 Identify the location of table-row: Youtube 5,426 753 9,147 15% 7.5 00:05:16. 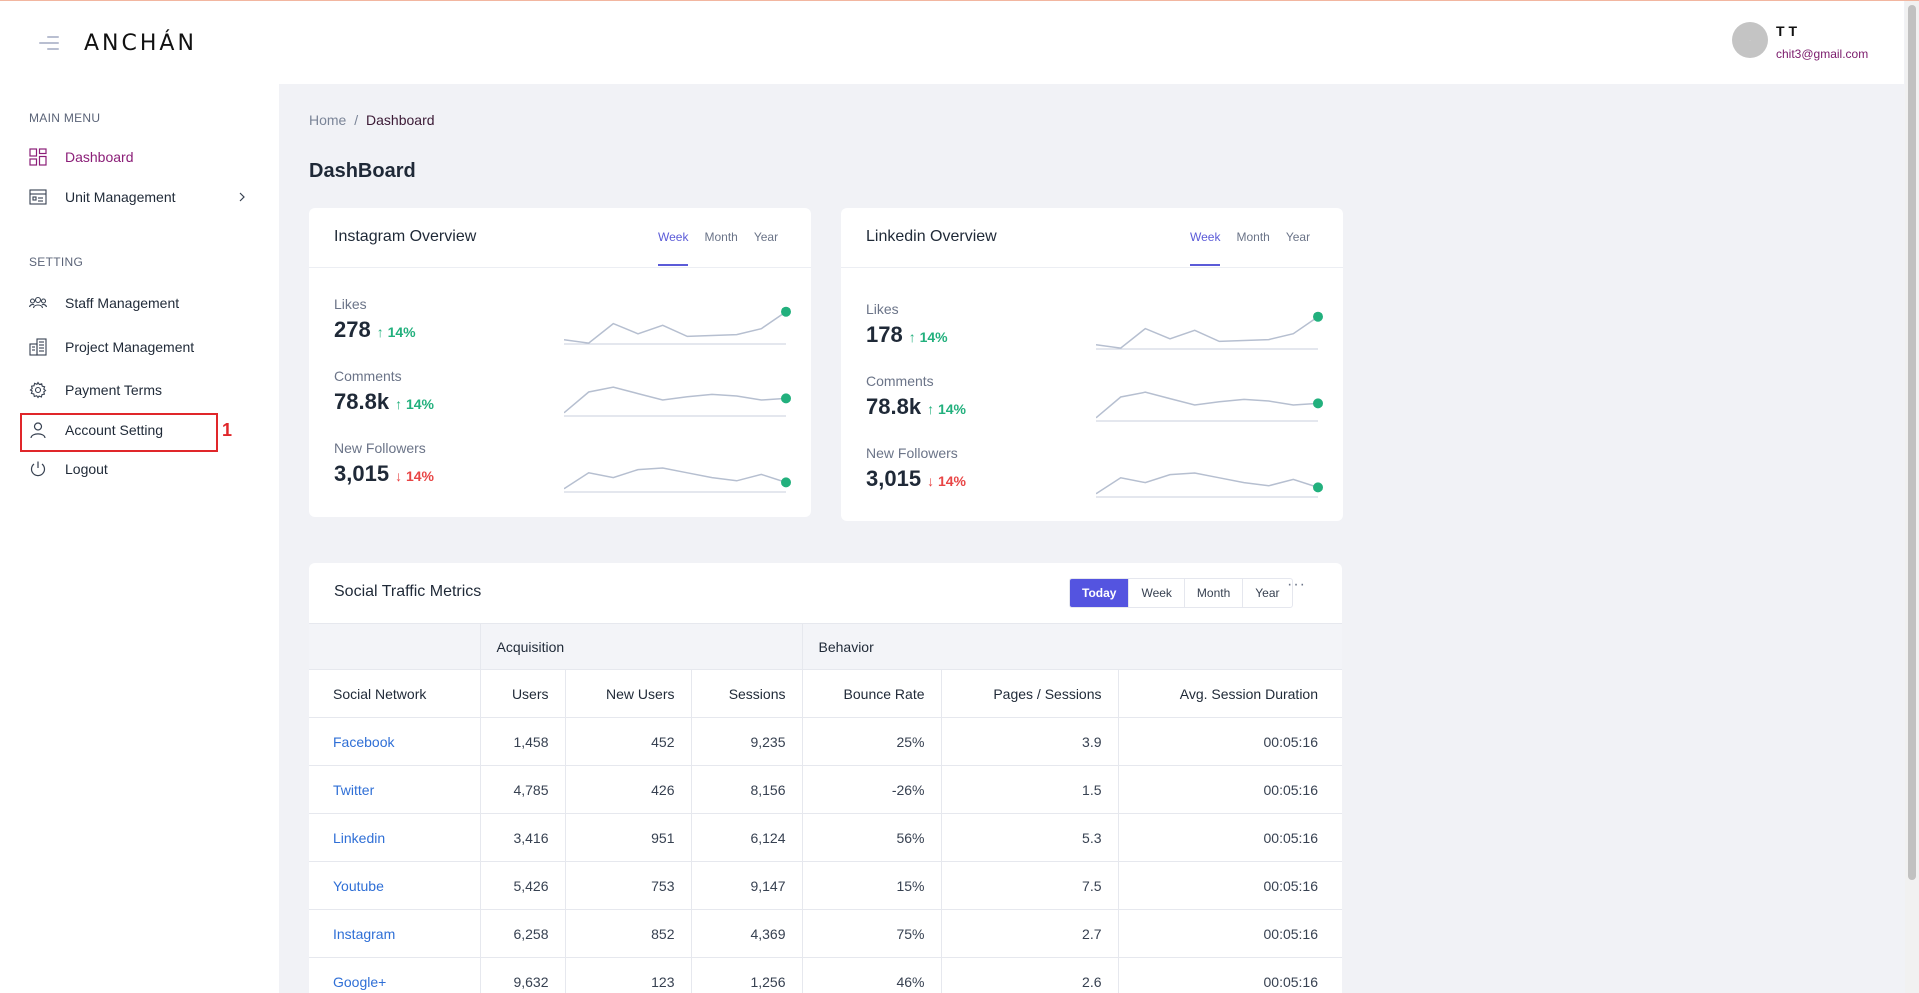
(825, 885).